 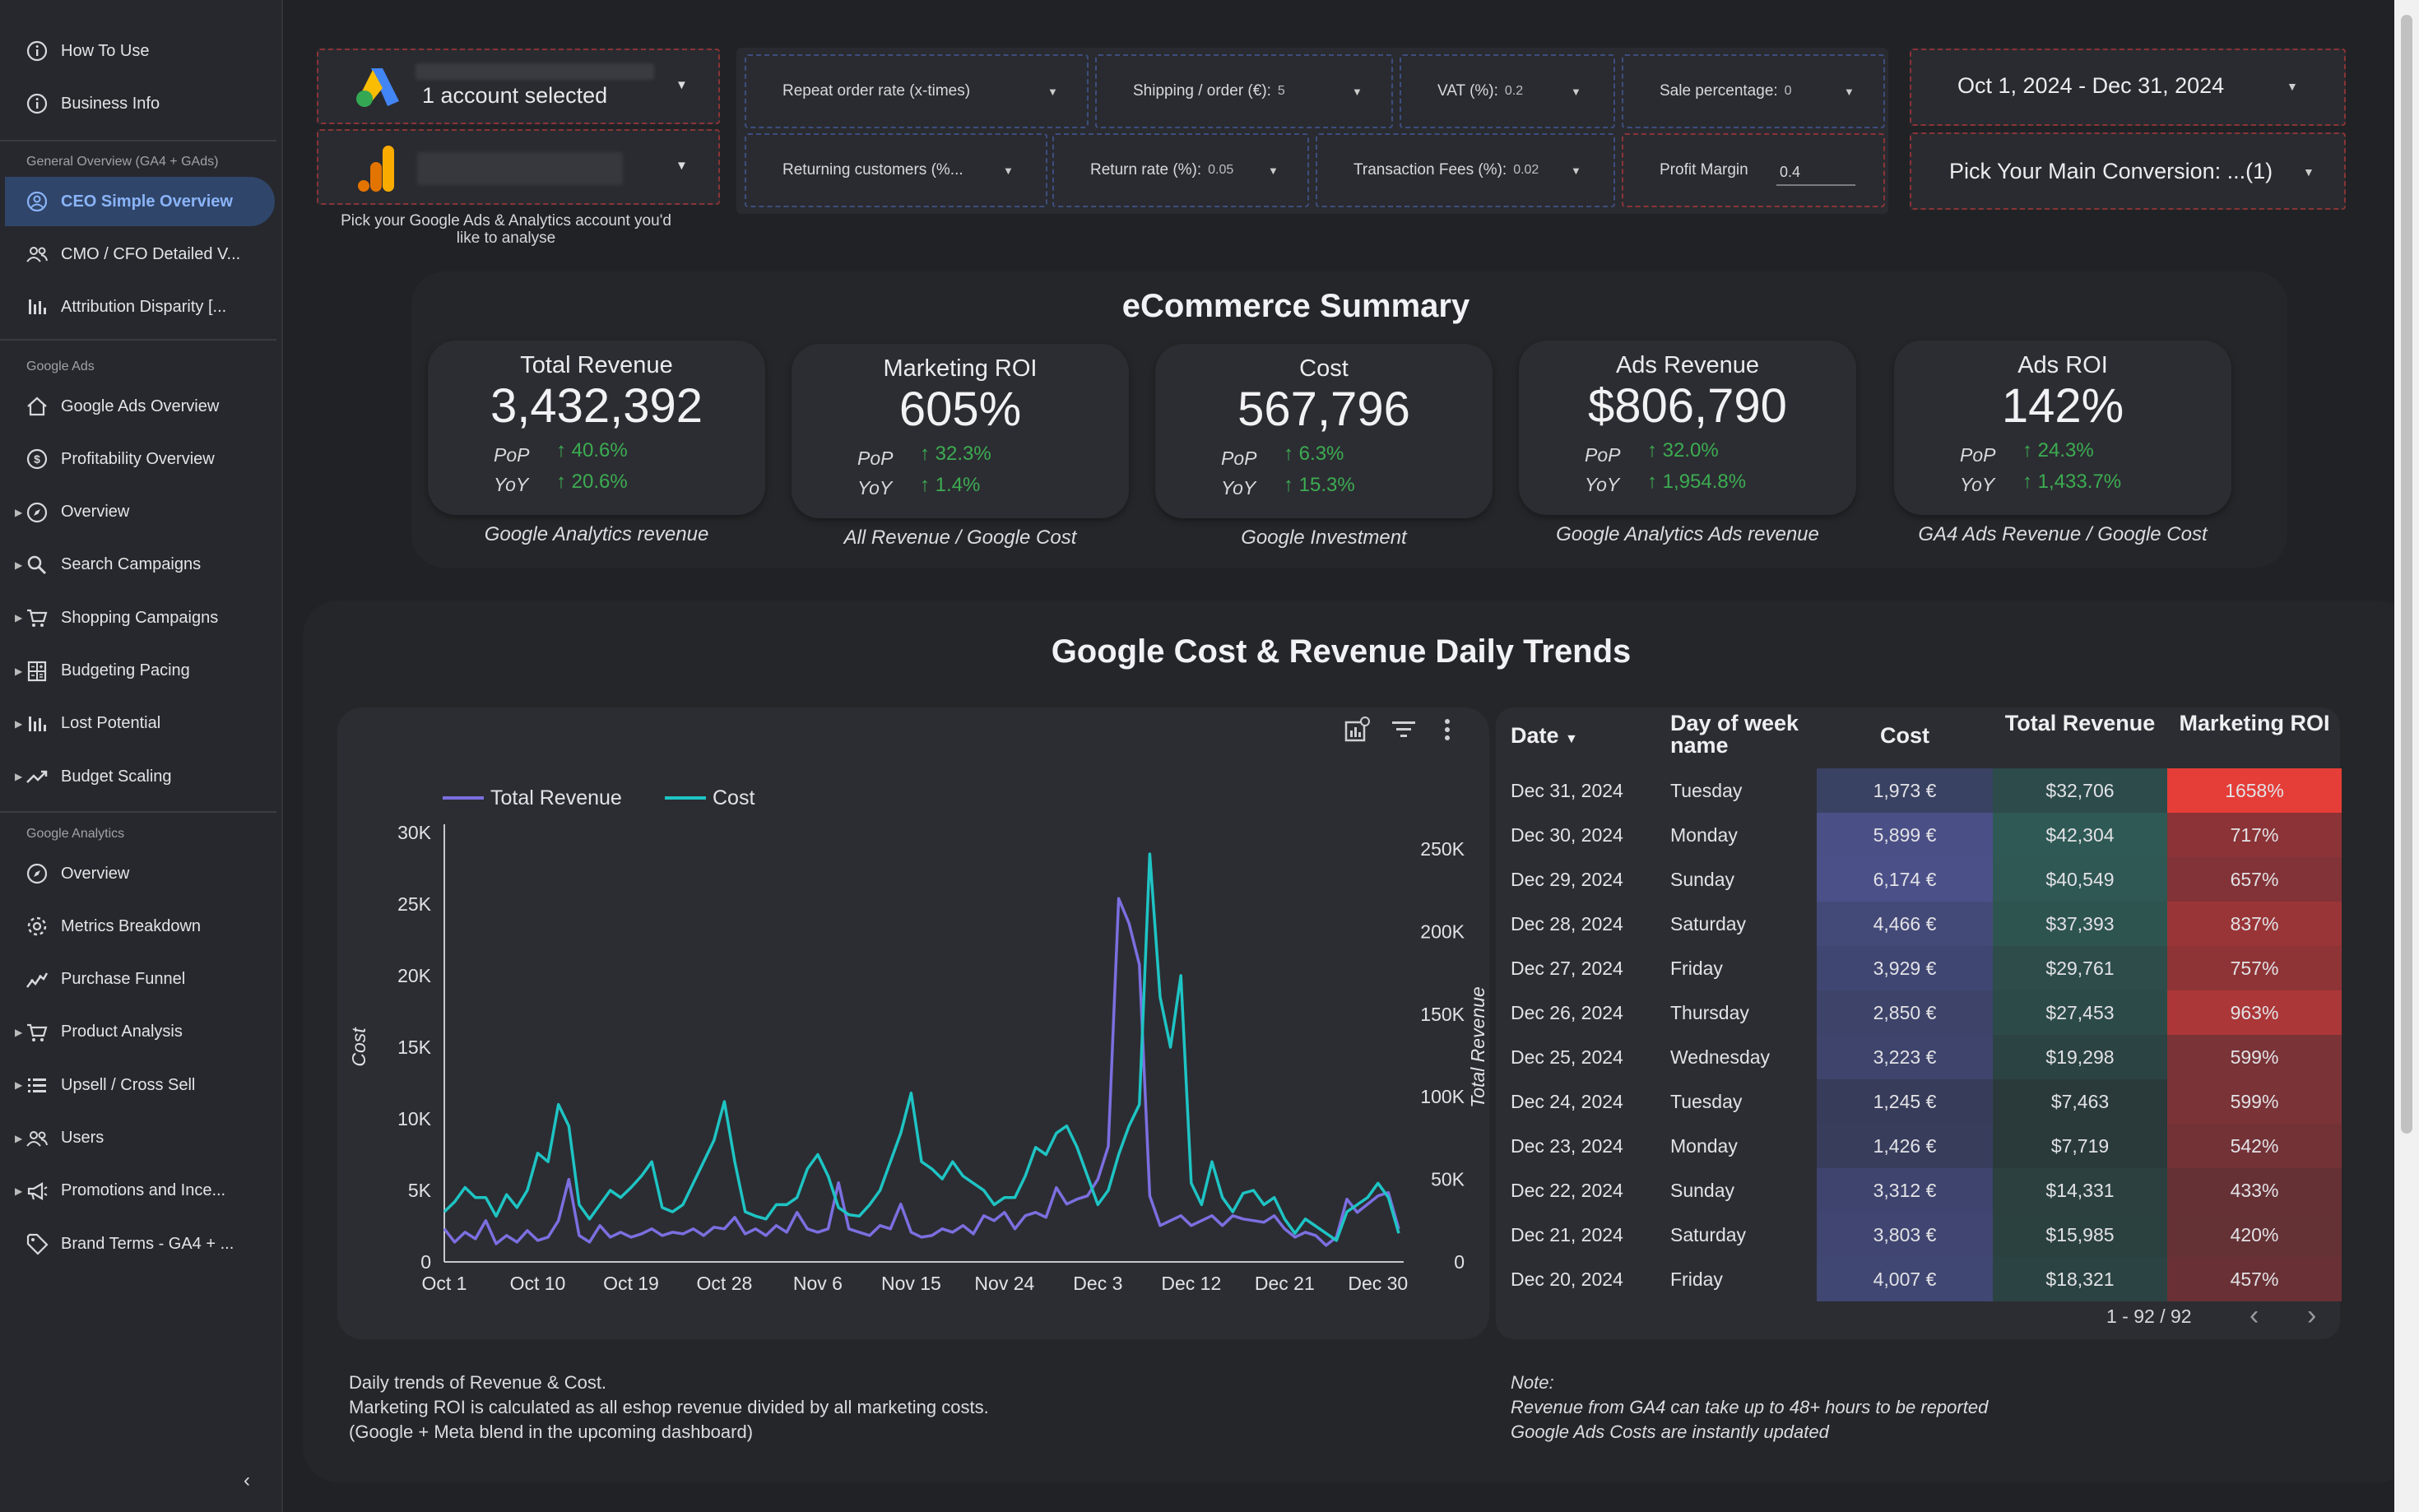 What do you see at coordinates (733, 797) in the screenshot?
I see `legend-label: Cost` at bounding box center [733, 797].